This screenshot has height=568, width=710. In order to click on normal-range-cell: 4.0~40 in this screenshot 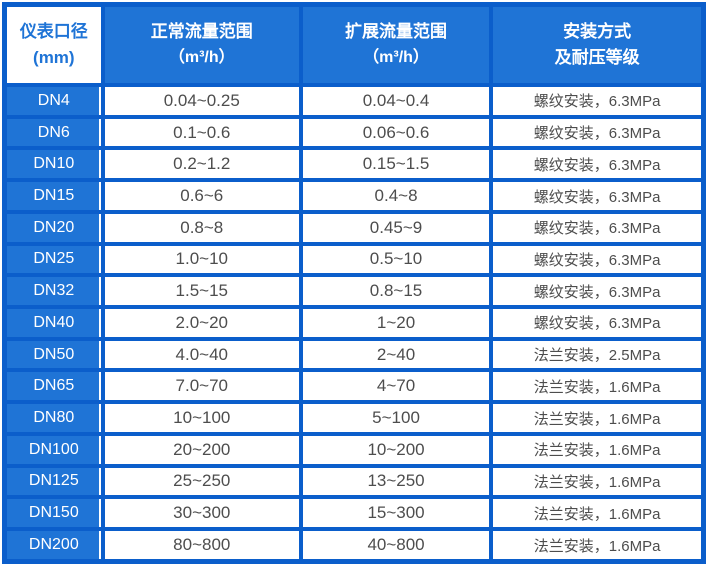, I will do `click(201, 354)`.